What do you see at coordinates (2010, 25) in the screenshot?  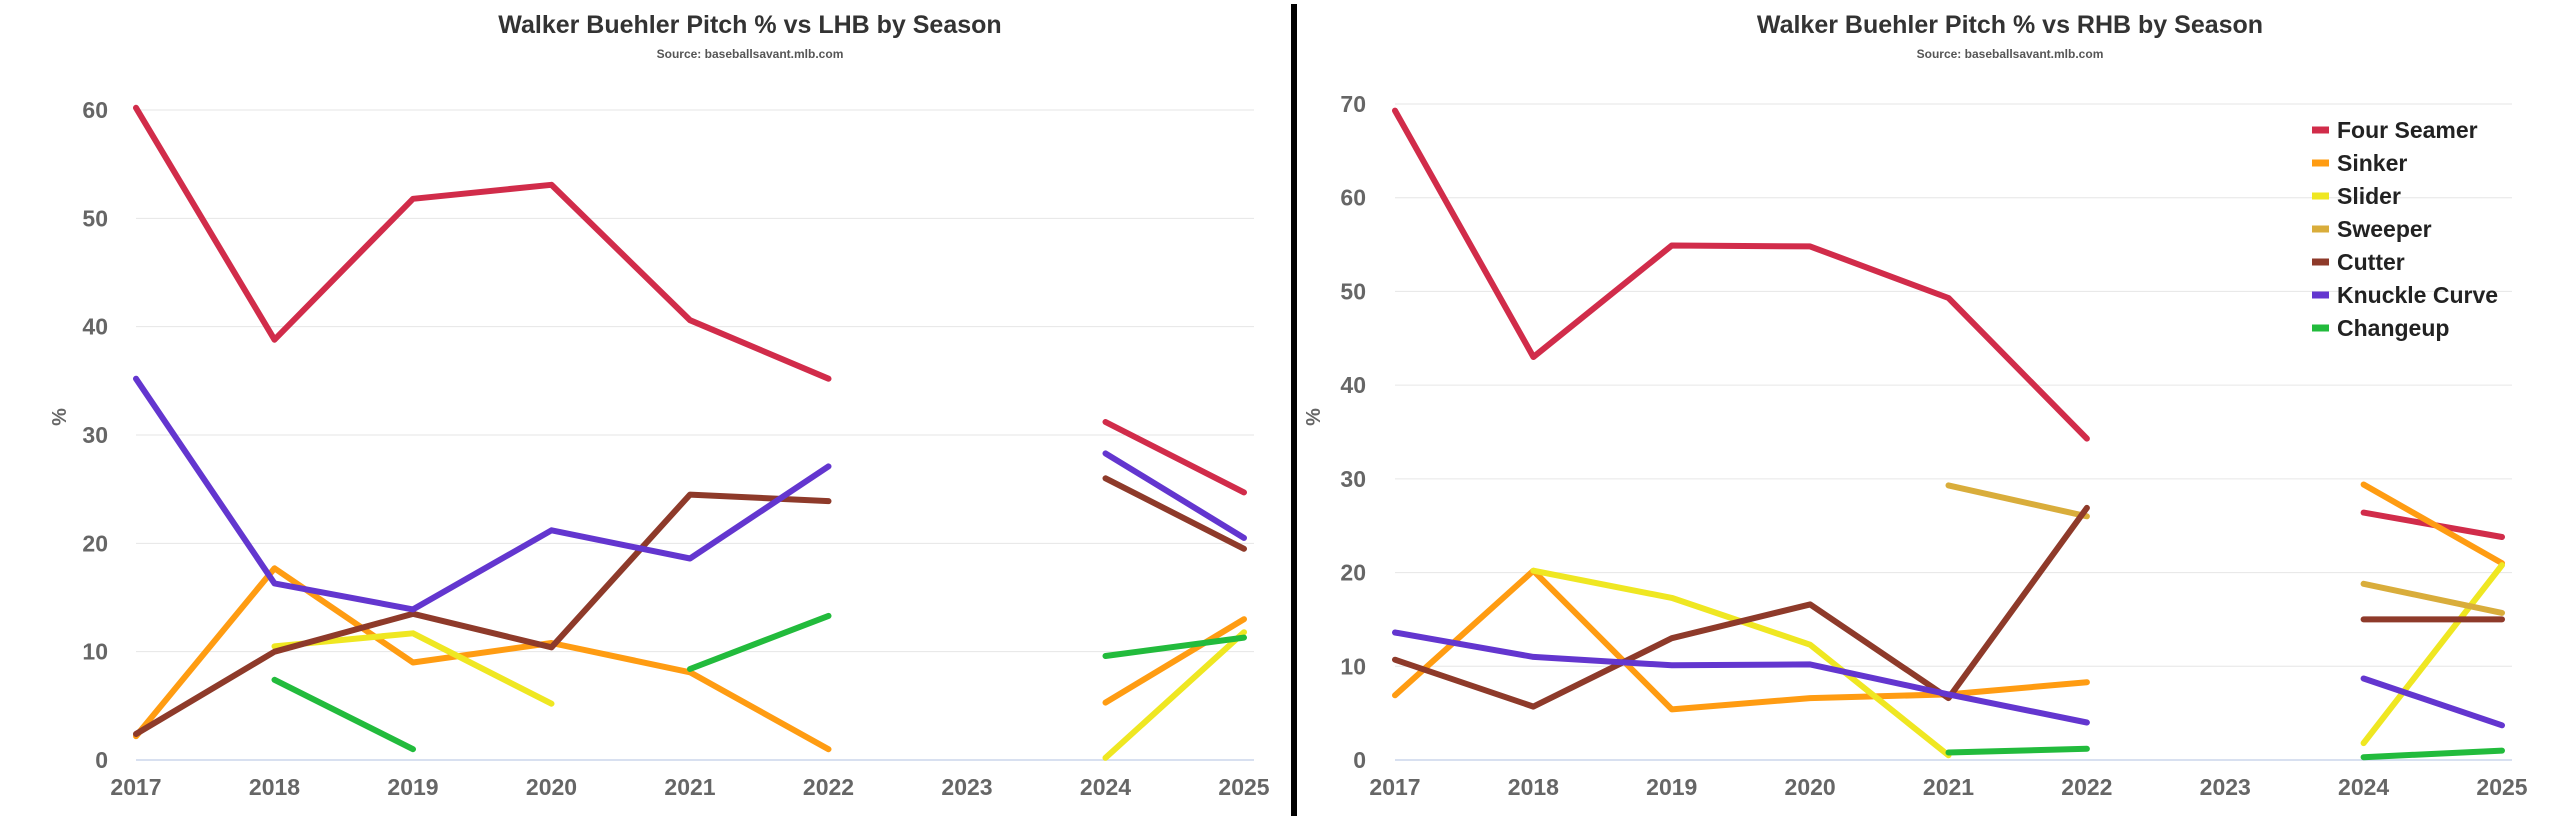 I see `chart-title: Walker Buehler Pitch % vs RHB by Season` at bounding box center [2010, 25].